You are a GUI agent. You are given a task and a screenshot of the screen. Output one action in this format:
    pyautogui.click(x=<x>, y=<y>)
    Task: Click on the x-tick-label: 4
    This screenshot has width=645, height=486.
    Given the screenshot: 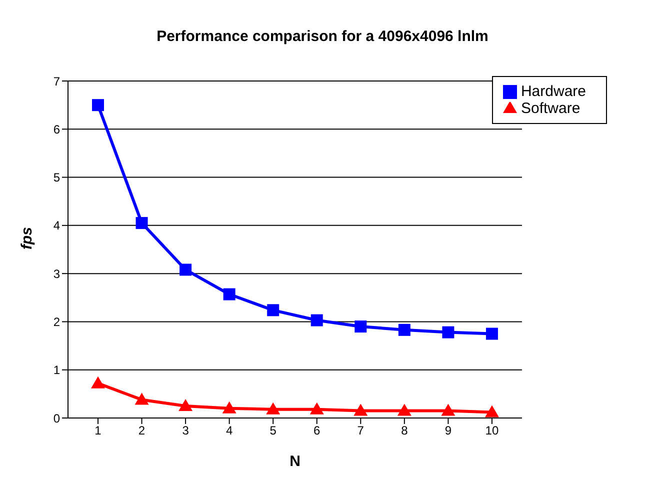 What is the action you would take?
    pyautogui.click(x=229, y=431)
    